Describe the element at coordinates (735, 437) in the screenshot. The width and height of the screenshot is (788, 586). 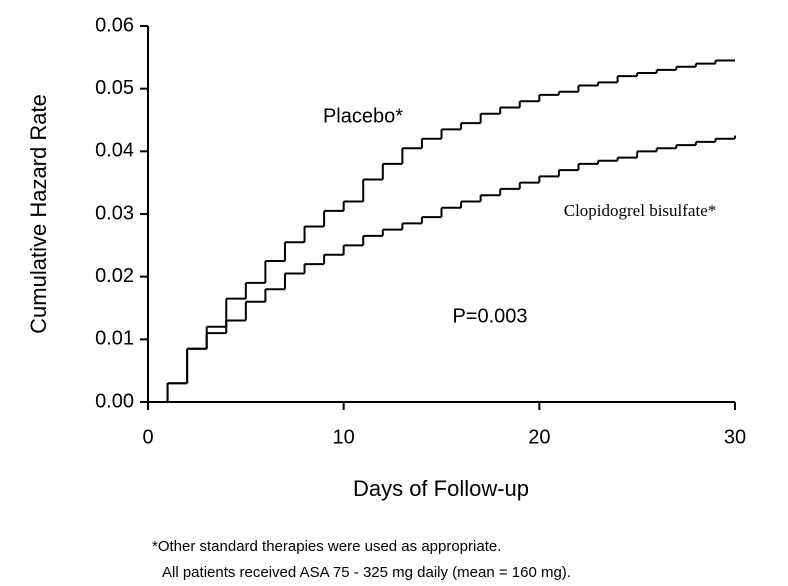
I see `x-tick-label: 30` at that location.